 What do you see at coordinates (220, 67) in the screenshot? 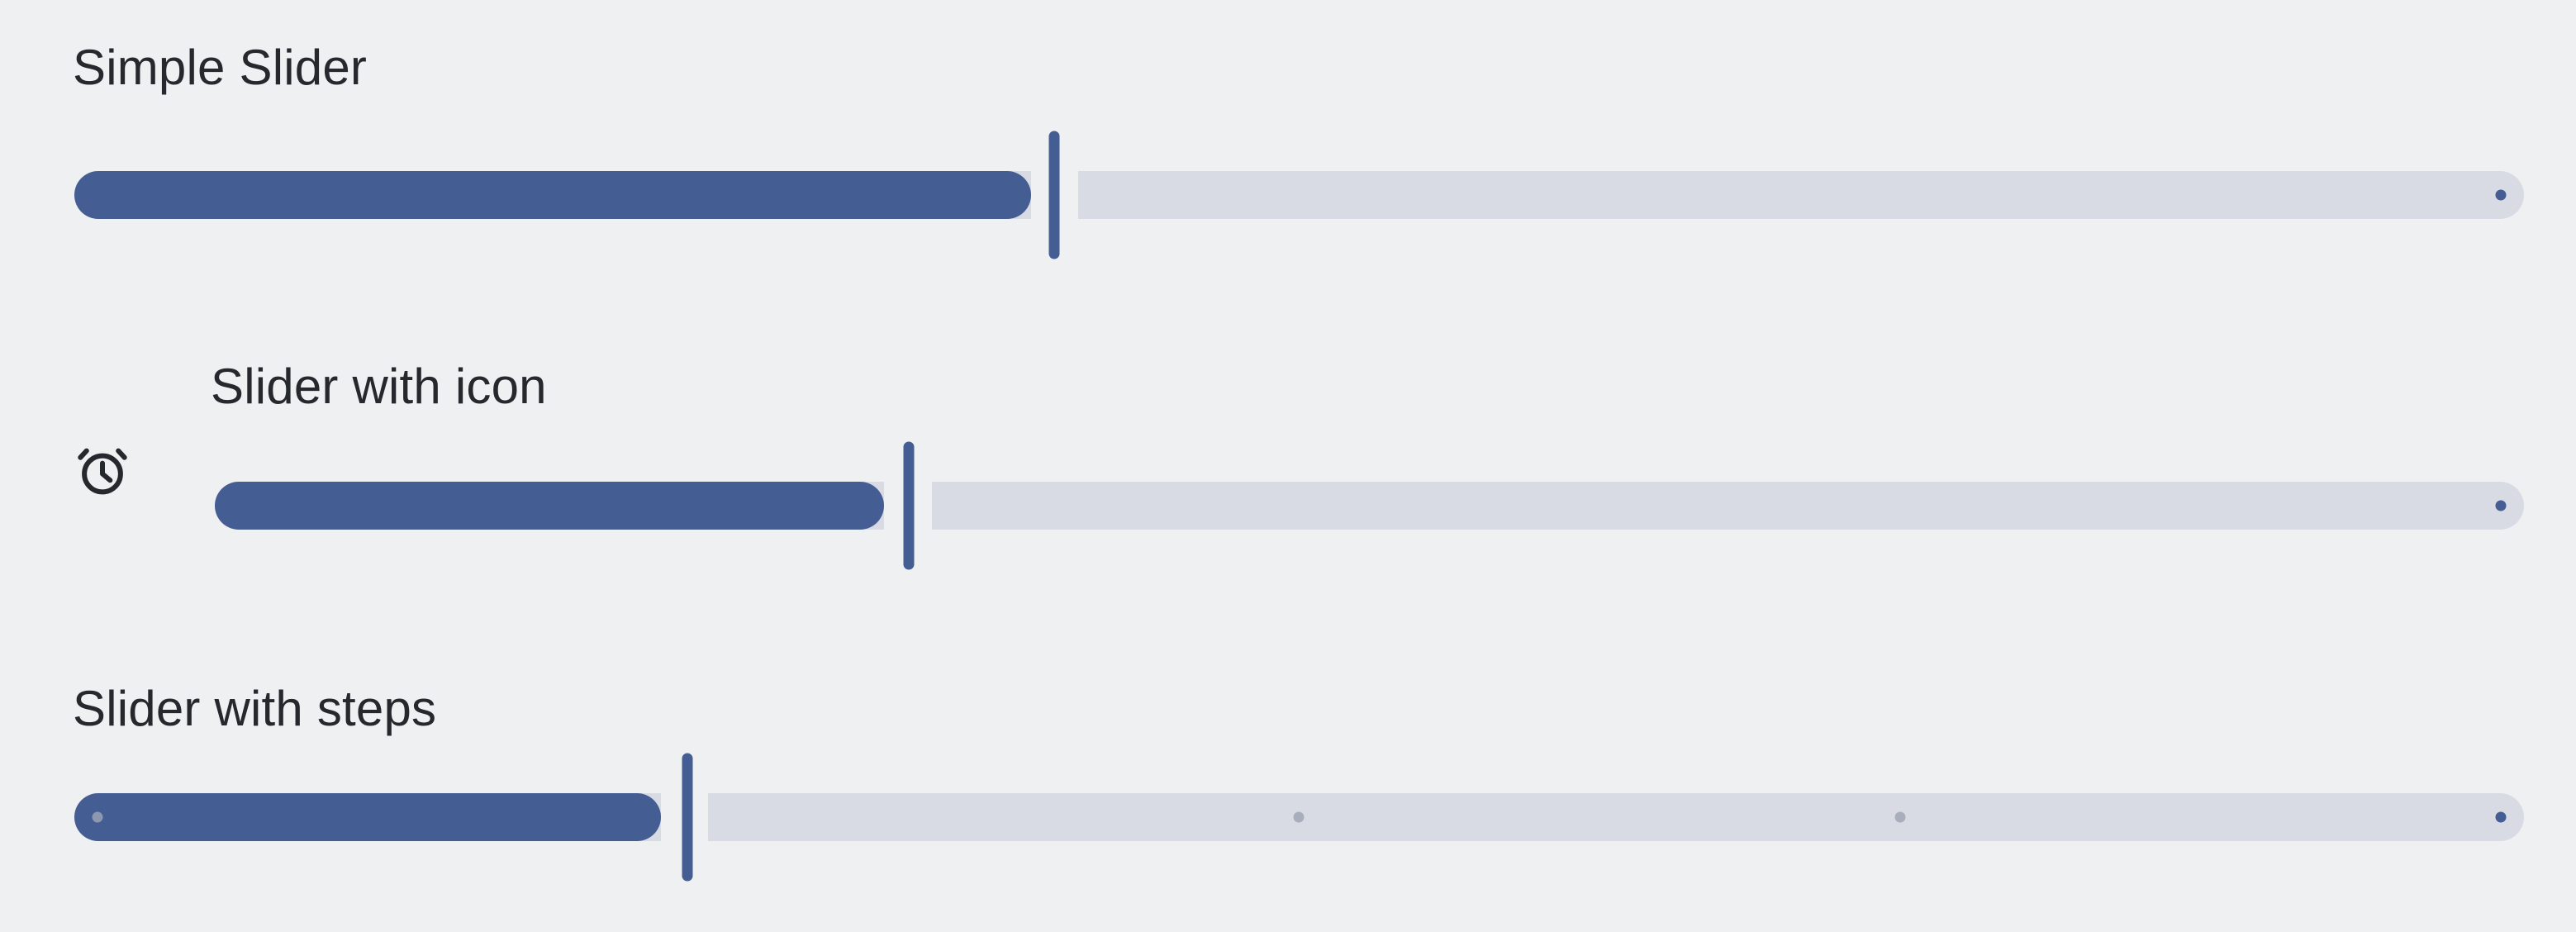
I see `slider-label-simple: Simple Slider` at bounding box center [220, 67].